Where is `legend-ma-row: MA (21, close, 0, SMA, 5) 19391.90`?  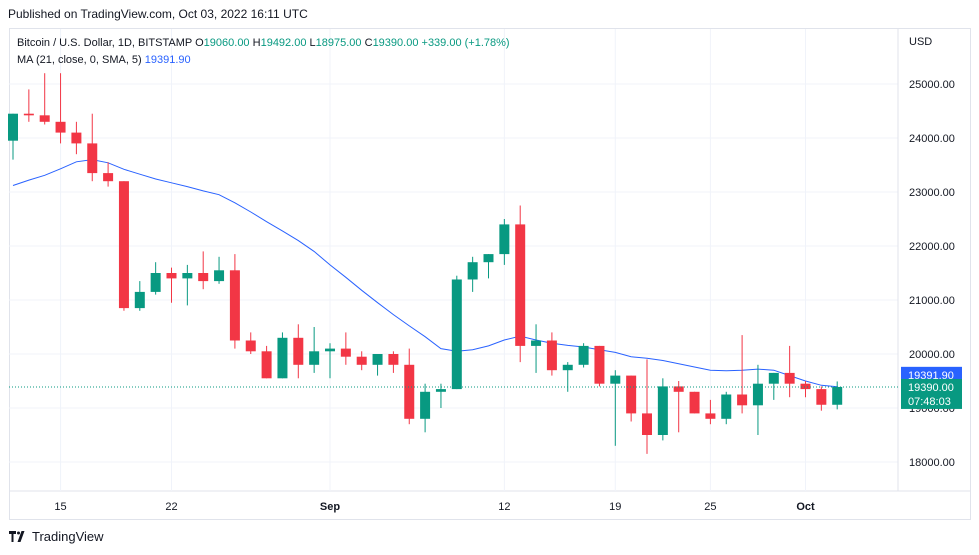
legend-ma-row: MA (21, close, 0, SMA, 5) 19391.90 is located at coordinates (263, 60).